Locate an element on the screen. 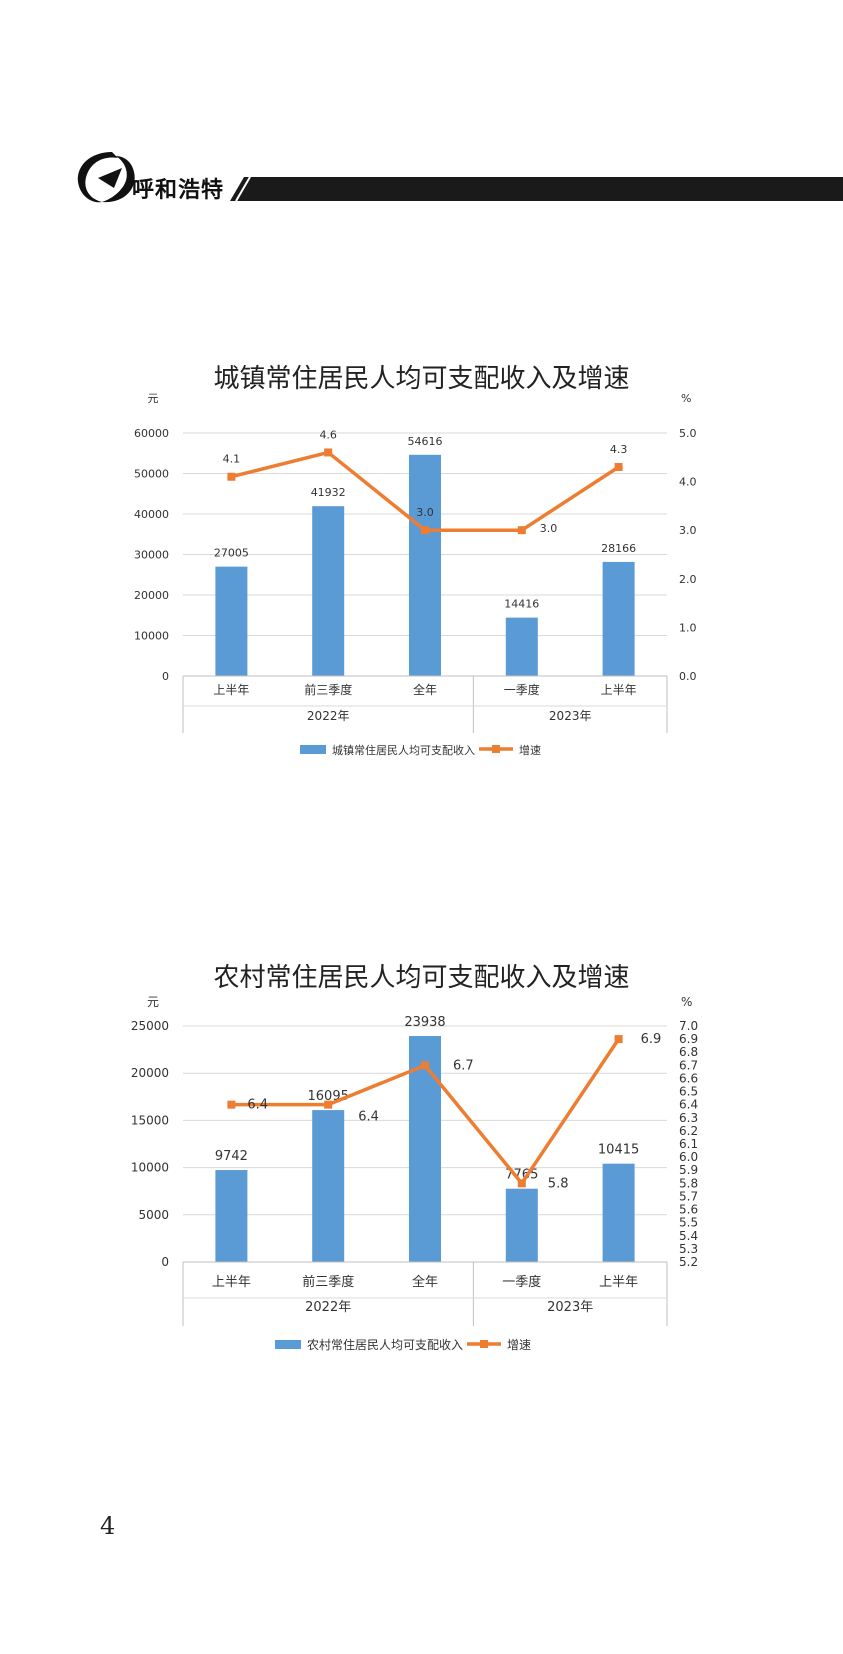 This screenshot has height=1654, width=843. y2-tick-label: 5.7 is located at coordinates (688, 1196).